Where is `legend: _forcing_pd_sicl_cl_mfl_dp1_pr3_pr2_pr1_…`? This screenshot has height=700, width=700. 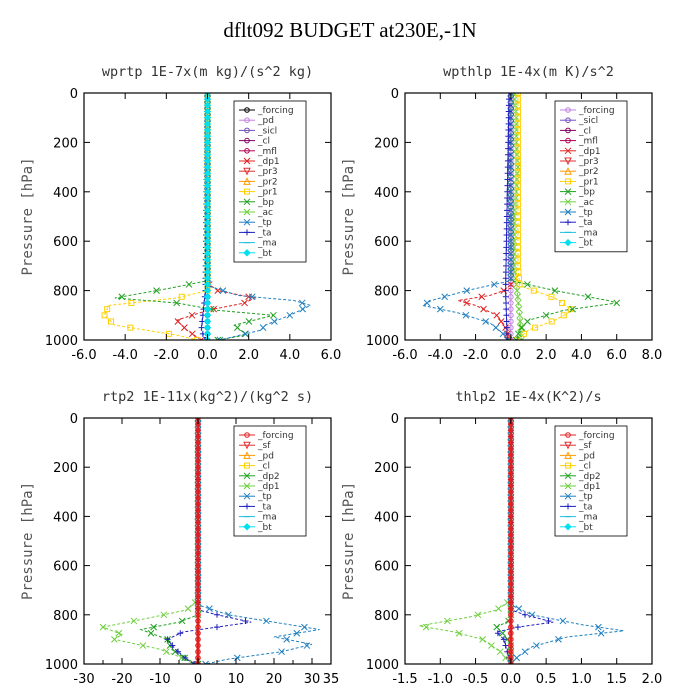 legend: _forcing_pd_sicl_cl_mfl_dp1_pr3_pr2_pr1_… is located at coordinates (270, 181).